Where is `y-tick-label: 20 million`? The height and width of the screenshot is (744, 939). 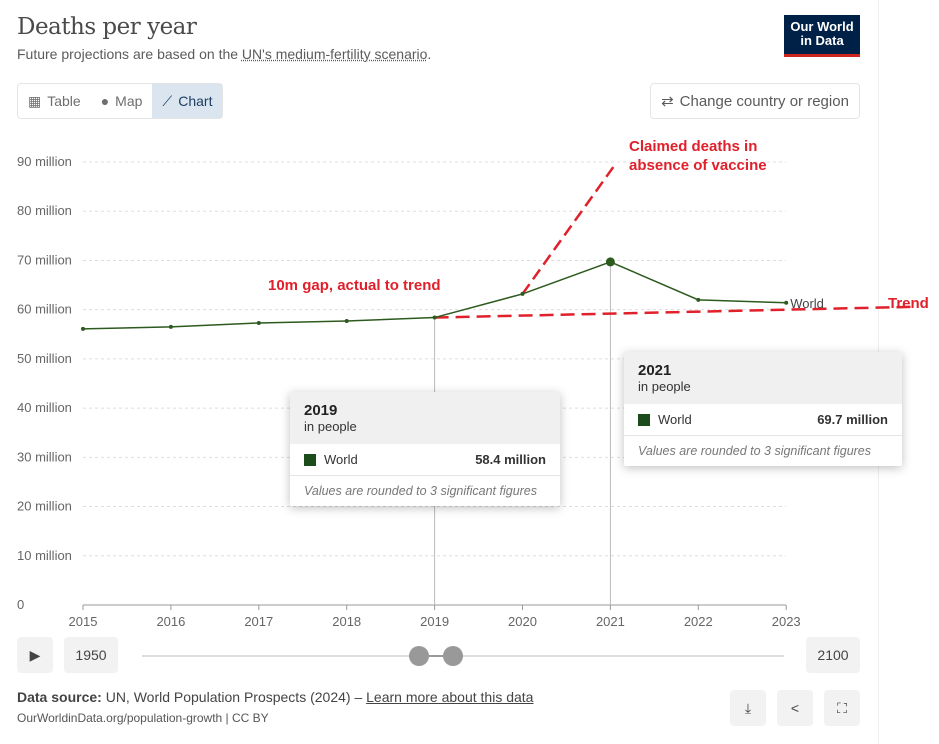 y-tick-label: 20 million is located at coordinates (44, 506).